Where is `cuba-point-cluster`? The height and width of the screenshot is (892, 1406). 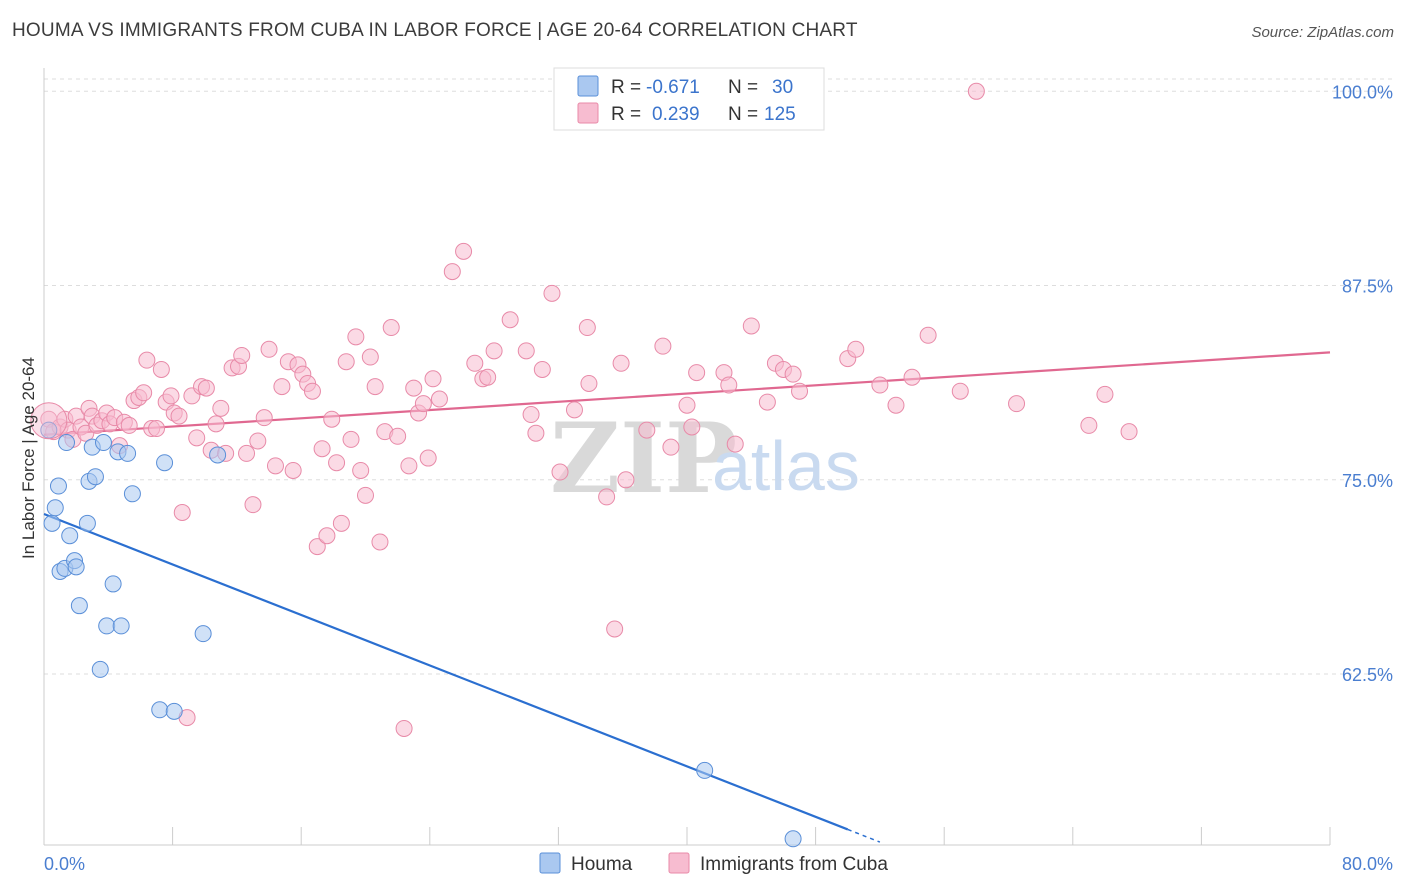 cuba-point-cluster is located at coordinates (49, 421).